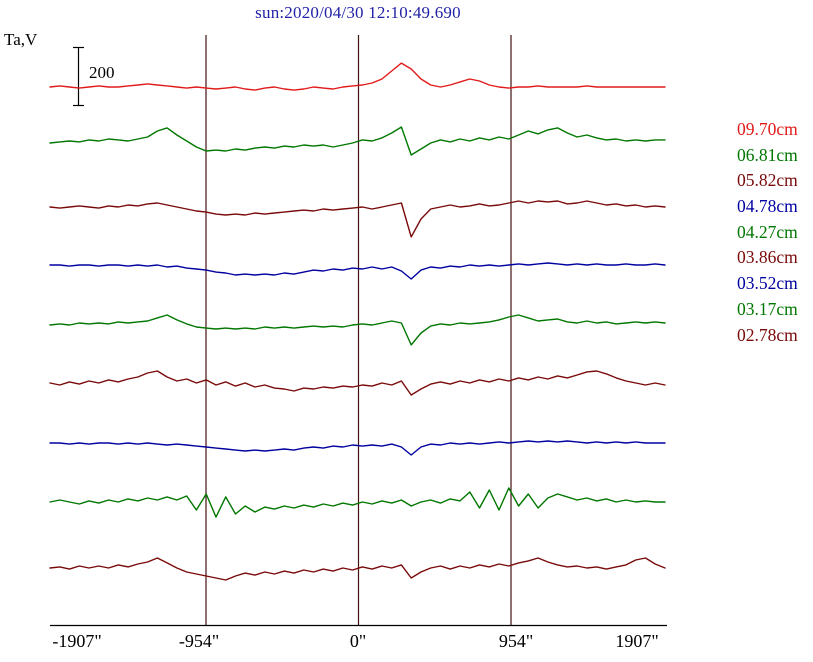 This screenshot has height=662, width=813. I want to click on trace-03.17cm, so click(357, 502).